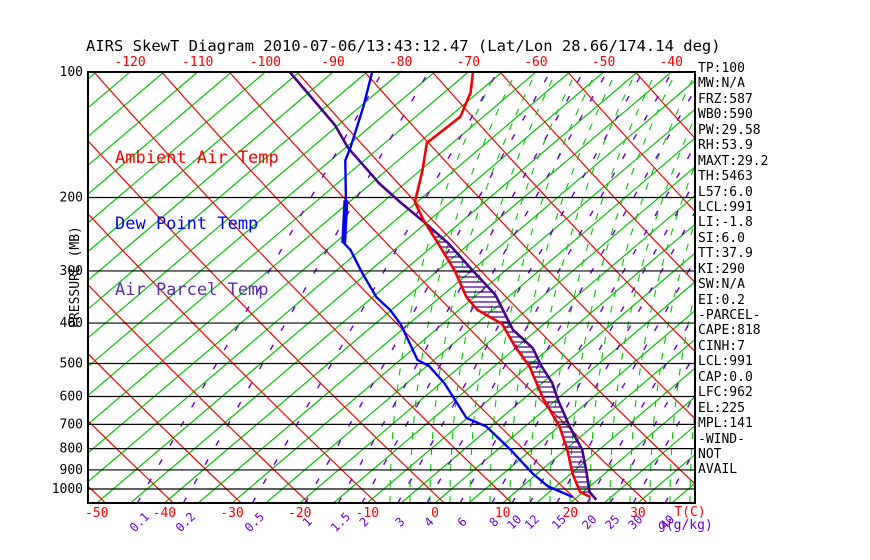 The width and height of the screenshot is (870, 560). Describe the element at coordinates (164, 513) in the screenshot. I see `bottom-temp-tick: -40` at that location.